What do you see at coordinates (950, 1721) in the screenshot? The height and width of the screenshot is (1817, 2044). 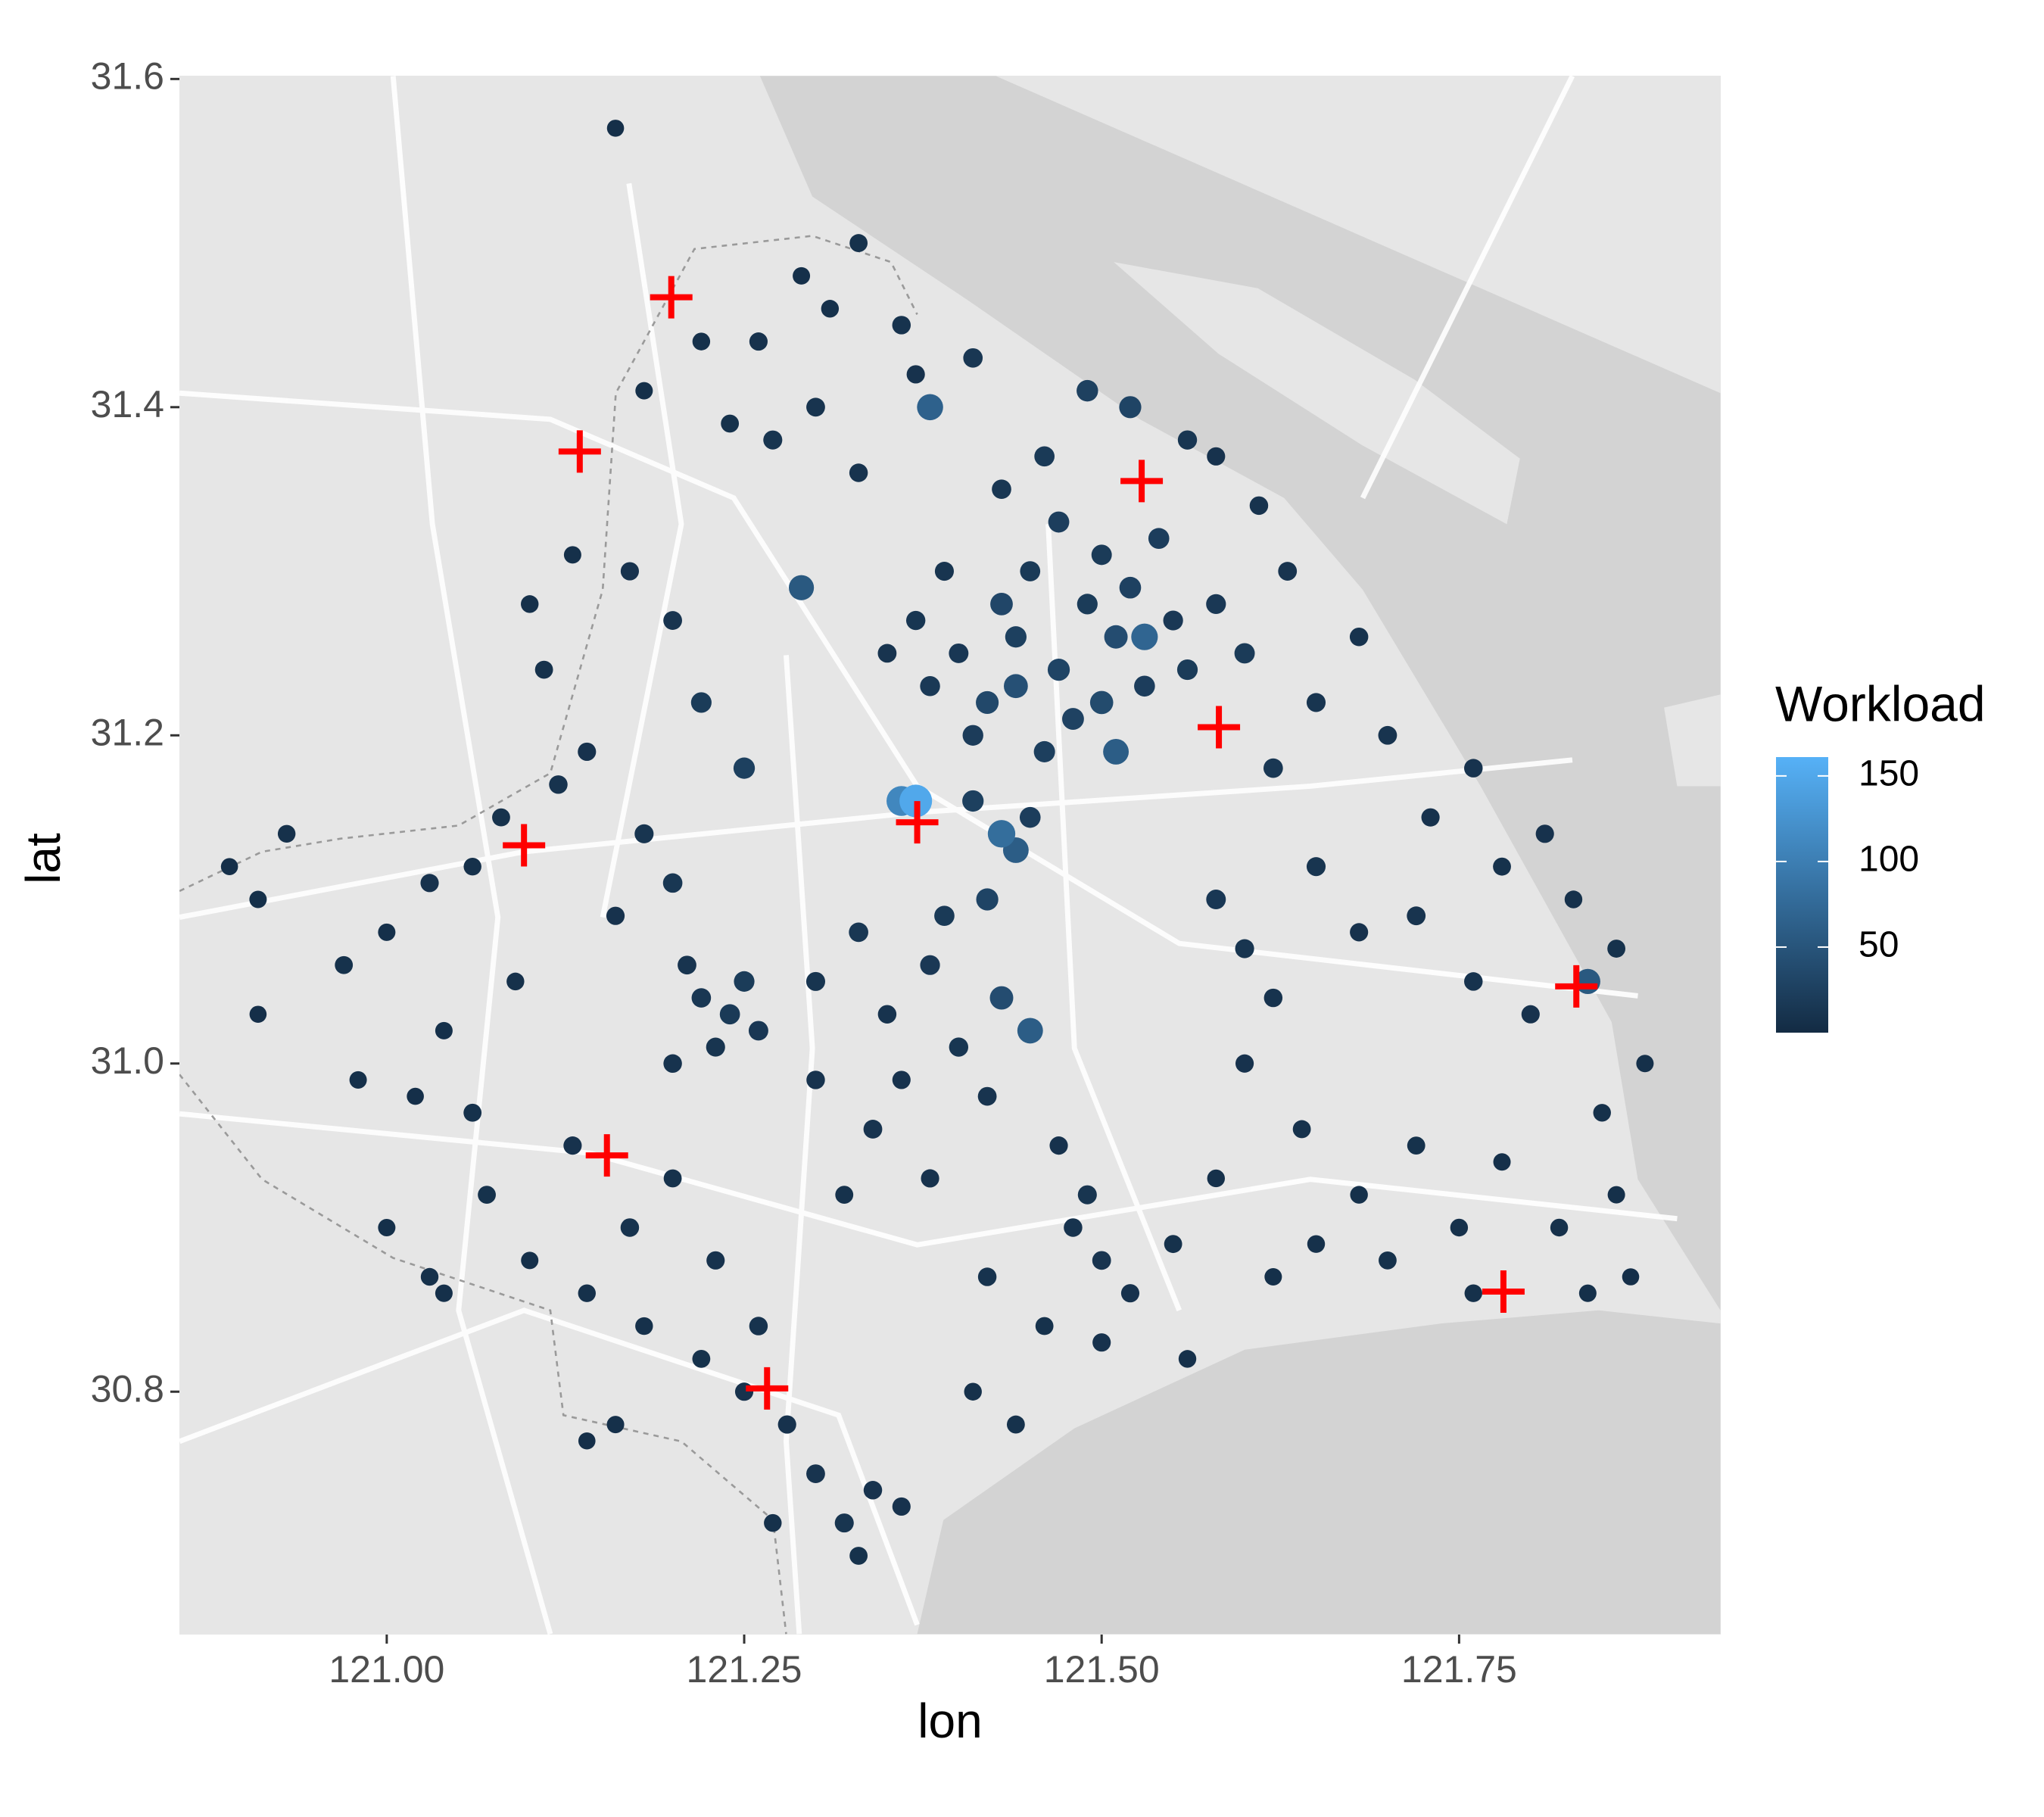 I see `x-axis-title: lon` at bounding box center [950, 1721].